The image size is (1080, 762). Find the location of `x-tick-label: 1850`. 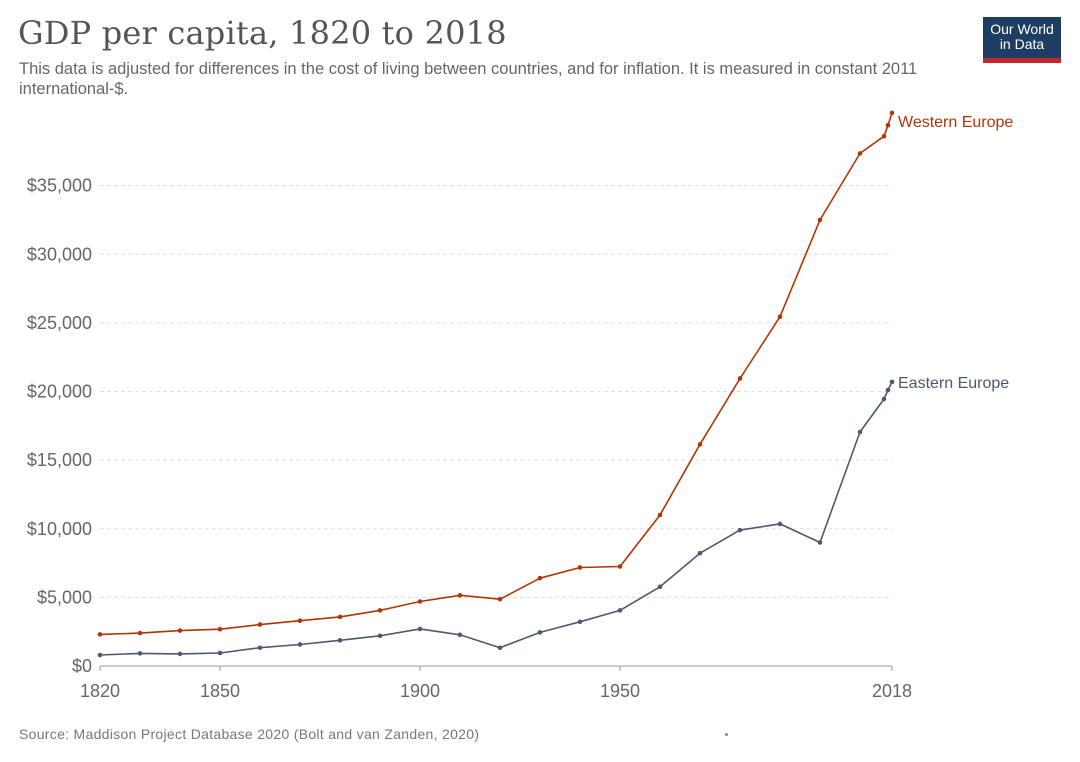

x-tick-label: 1850 is located at coordinates (220, 691).